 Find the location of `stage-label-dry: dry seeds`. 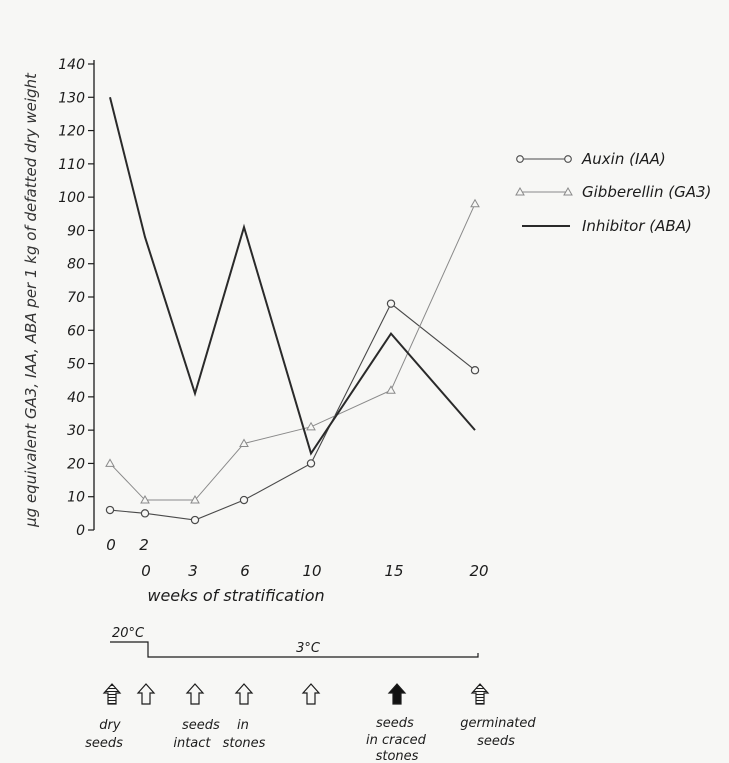

stage-label-dry: dry seeds is located at coordinates (105, 734).